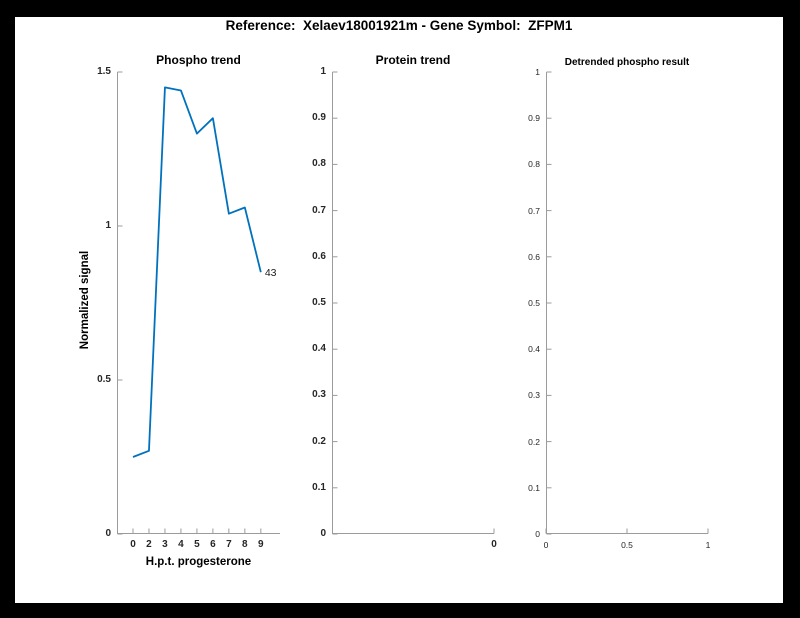 This screenshot has height=618, width=800. I want to click on x-tick-label: 3, so click(165, 544).